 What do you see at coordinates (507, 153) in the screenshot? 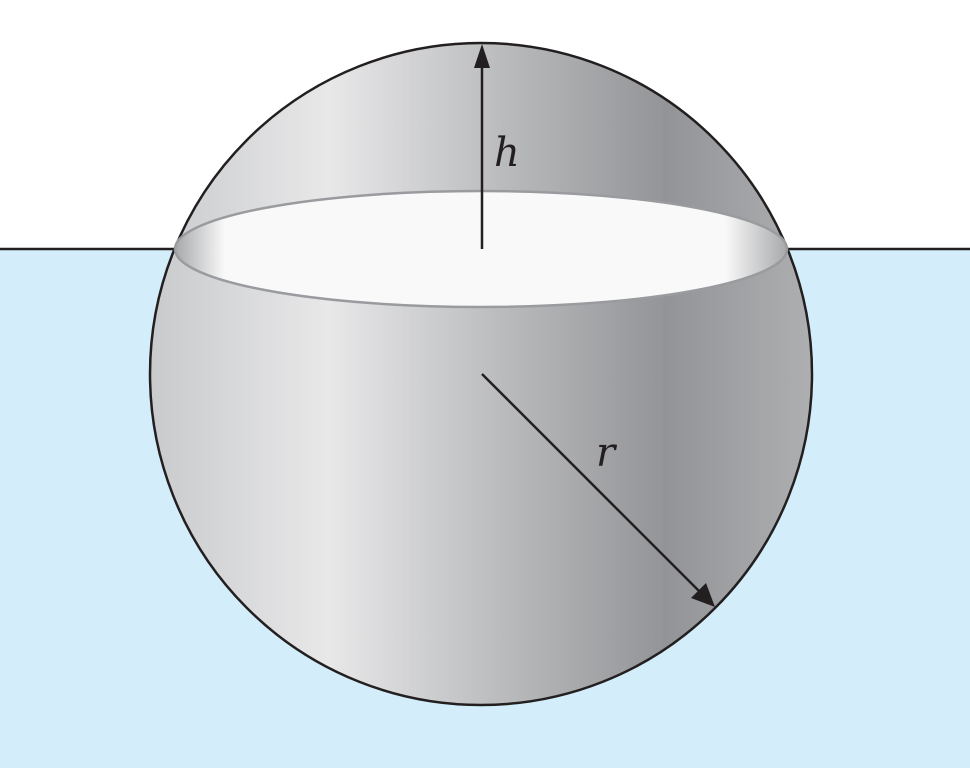
I see `height-label: h` at bounding box center [507, 153].